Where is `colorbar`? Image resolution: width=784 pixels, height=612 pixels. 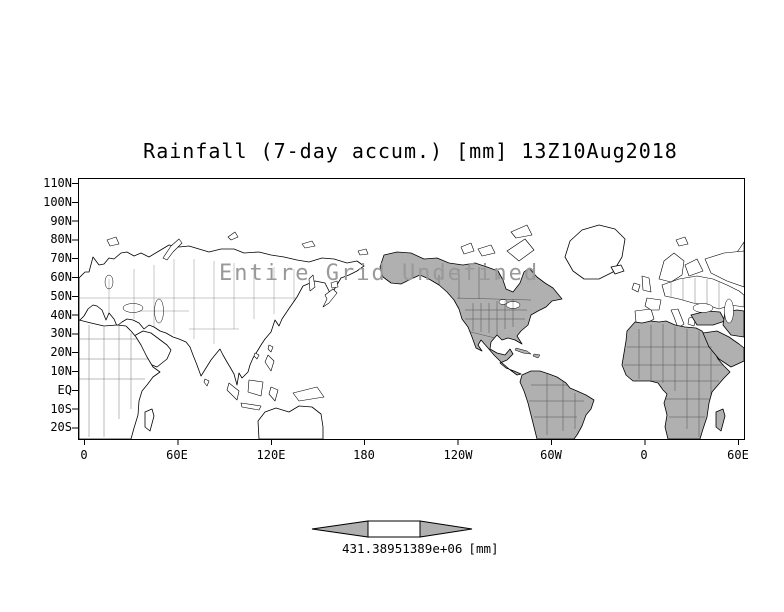
colorbar is located at coordinates (392, 531).